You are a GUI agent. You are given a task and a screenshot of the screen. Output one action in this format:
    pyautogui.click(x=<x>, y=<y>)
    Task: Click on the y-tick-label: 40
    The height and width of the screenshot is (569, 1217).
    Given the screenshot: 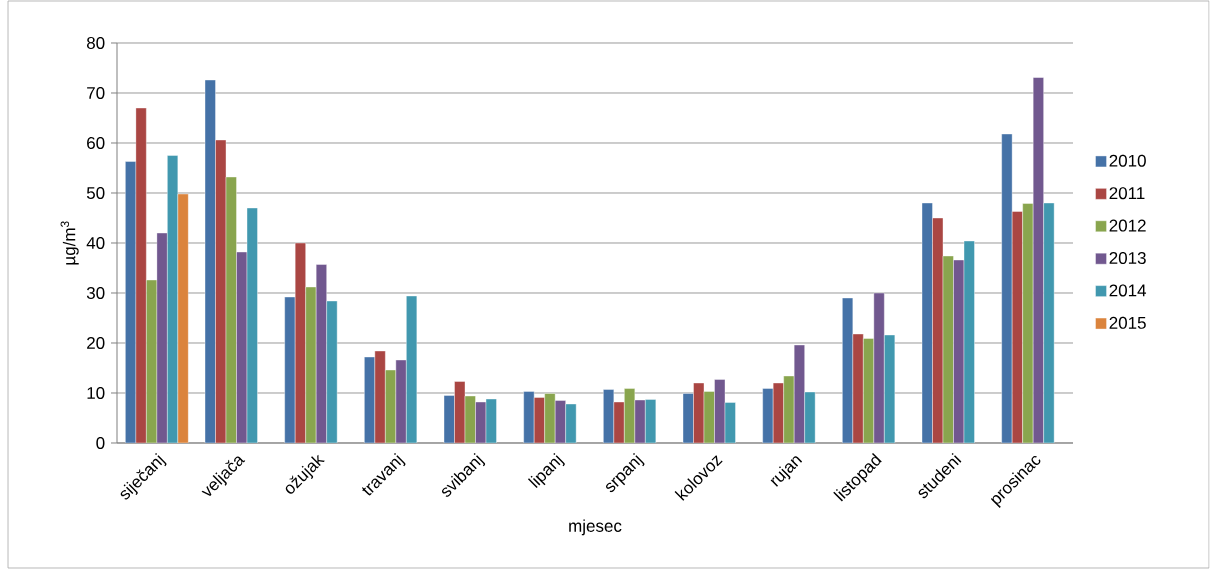 What is the action you would take?
    pyautogui.click(x=95, y=243)
    